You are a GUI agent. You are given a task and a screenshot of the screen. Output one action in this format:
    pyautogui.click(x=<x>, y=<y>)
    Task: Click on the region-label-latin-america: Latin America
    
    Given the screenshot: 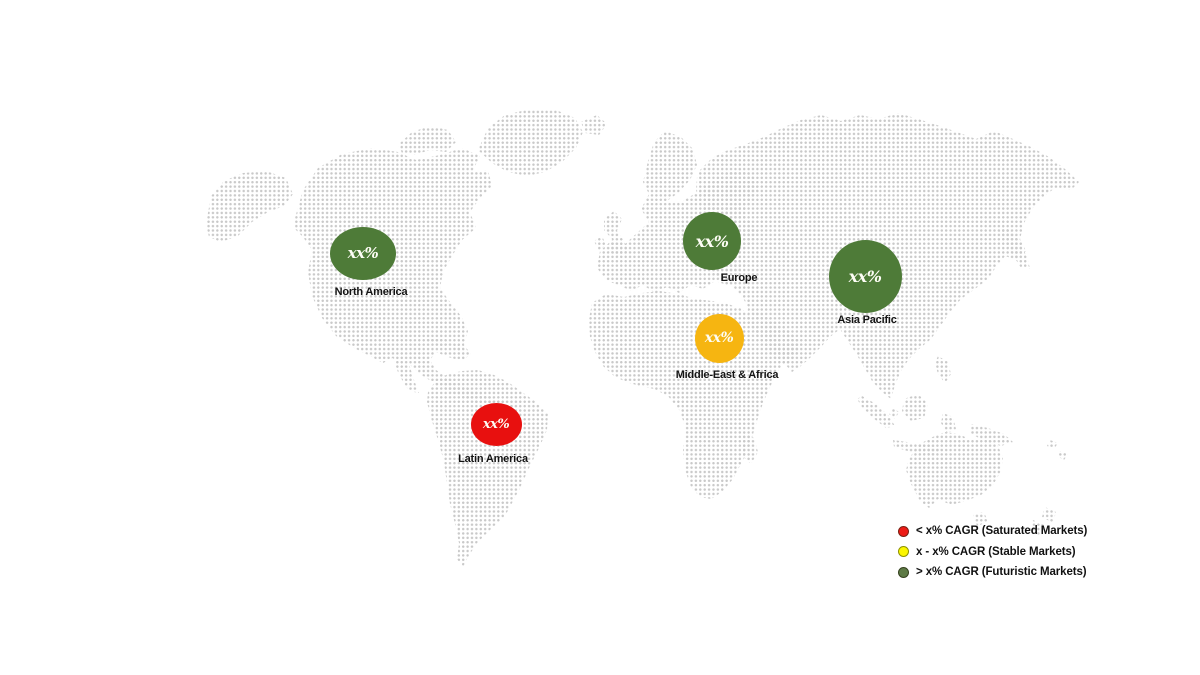 What is the action you would take?
    pyautogui.click(x=493, y=459)
    